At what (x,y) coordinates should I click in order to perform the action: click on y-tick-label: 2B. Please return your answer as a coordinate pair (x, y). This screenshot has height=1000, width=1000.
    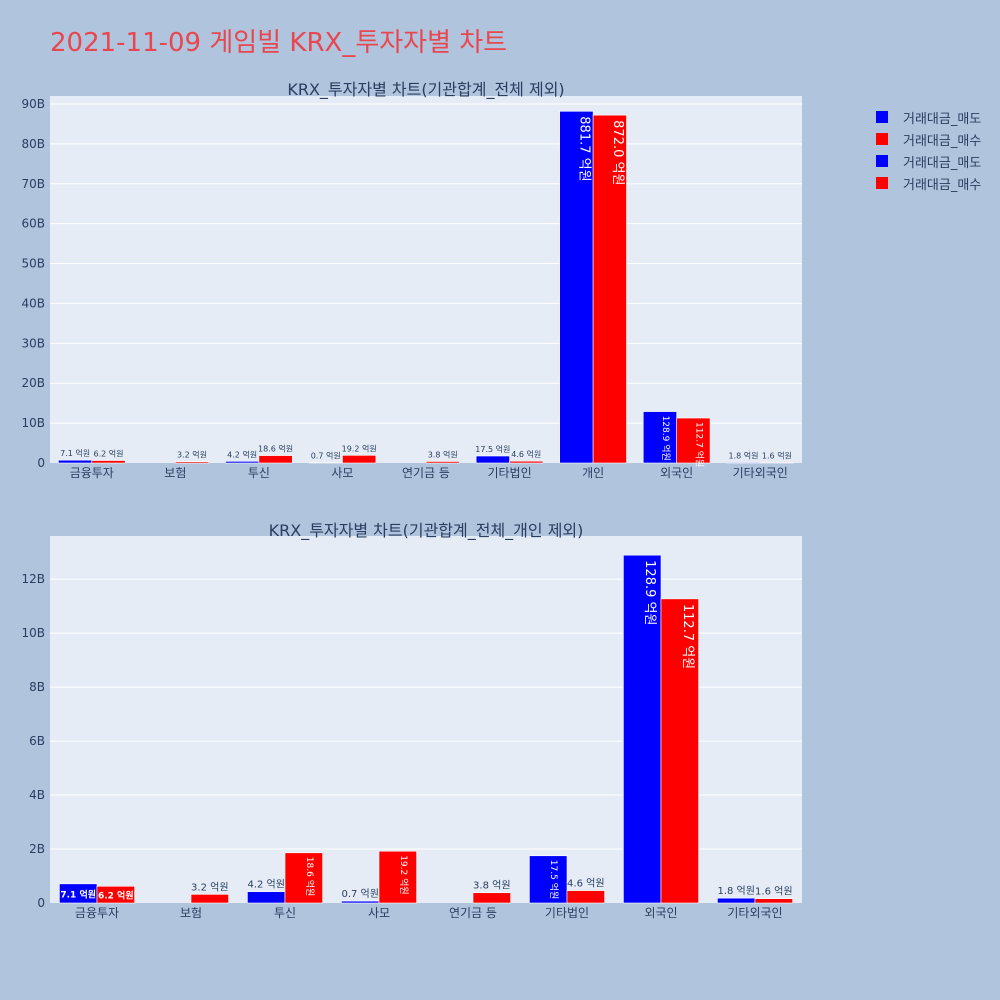
    Looking at the image, I should click on (37, 849).